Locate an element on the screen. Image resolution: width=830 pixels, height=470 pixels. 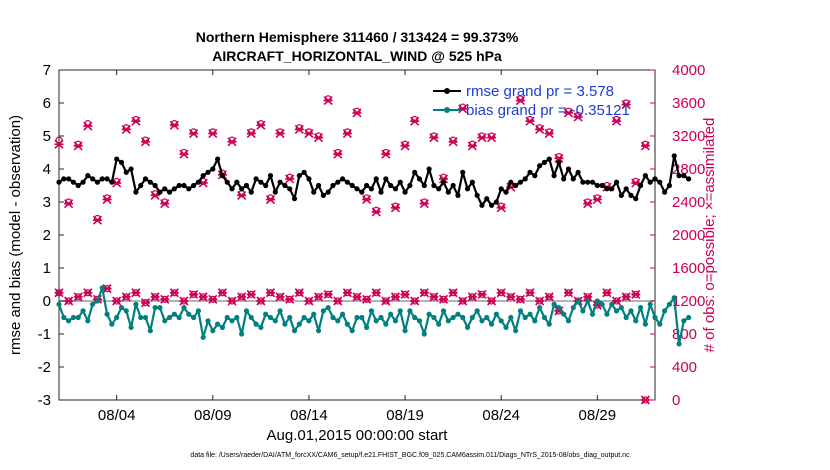
legend-bias-label: bias grand pr = -0.35121 is located at coordinates (548, 110).